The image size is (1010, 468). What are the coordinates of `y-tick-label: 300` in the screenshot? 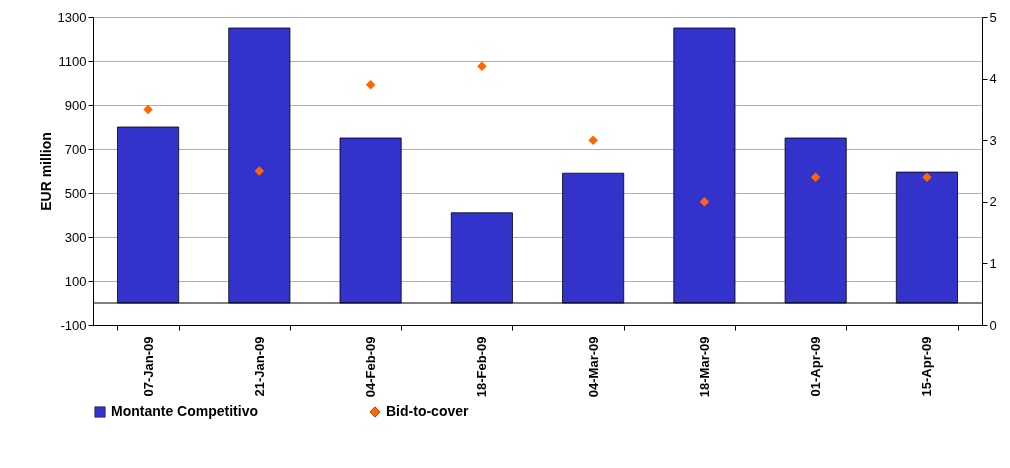 It's located at (75, 237).